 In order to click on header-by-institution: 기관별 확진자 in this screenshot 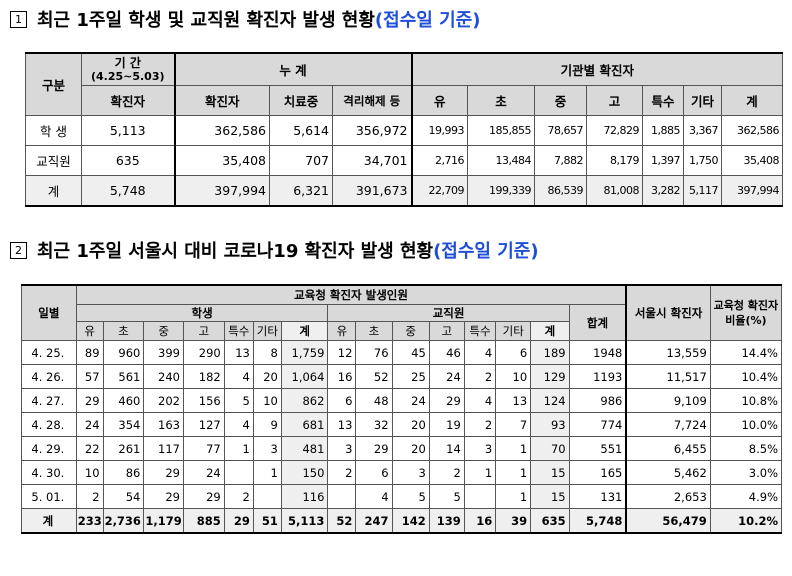, I will do `click(597, 69)`.